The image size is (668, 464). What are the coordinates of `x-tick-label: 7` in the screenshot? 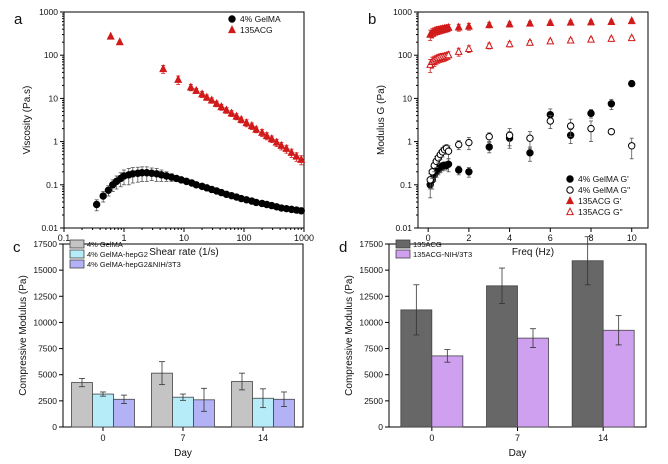 It's located at (182, 438).